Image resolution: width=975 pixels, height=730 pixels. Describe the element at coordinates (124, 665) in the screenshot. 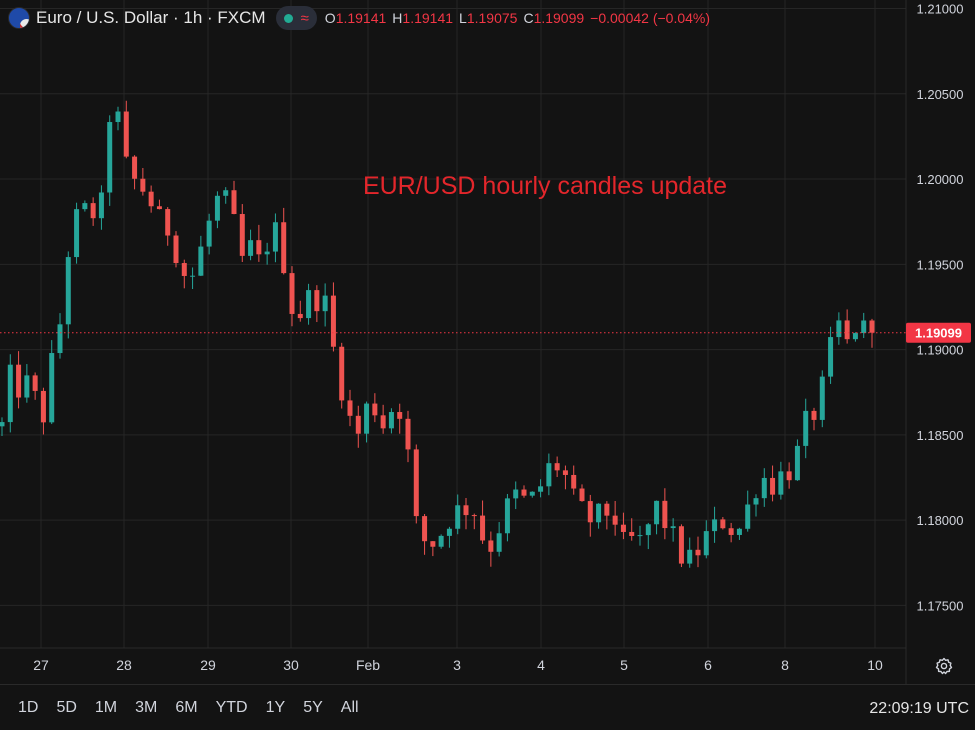

I see `x-tick-label: 28` at that location.